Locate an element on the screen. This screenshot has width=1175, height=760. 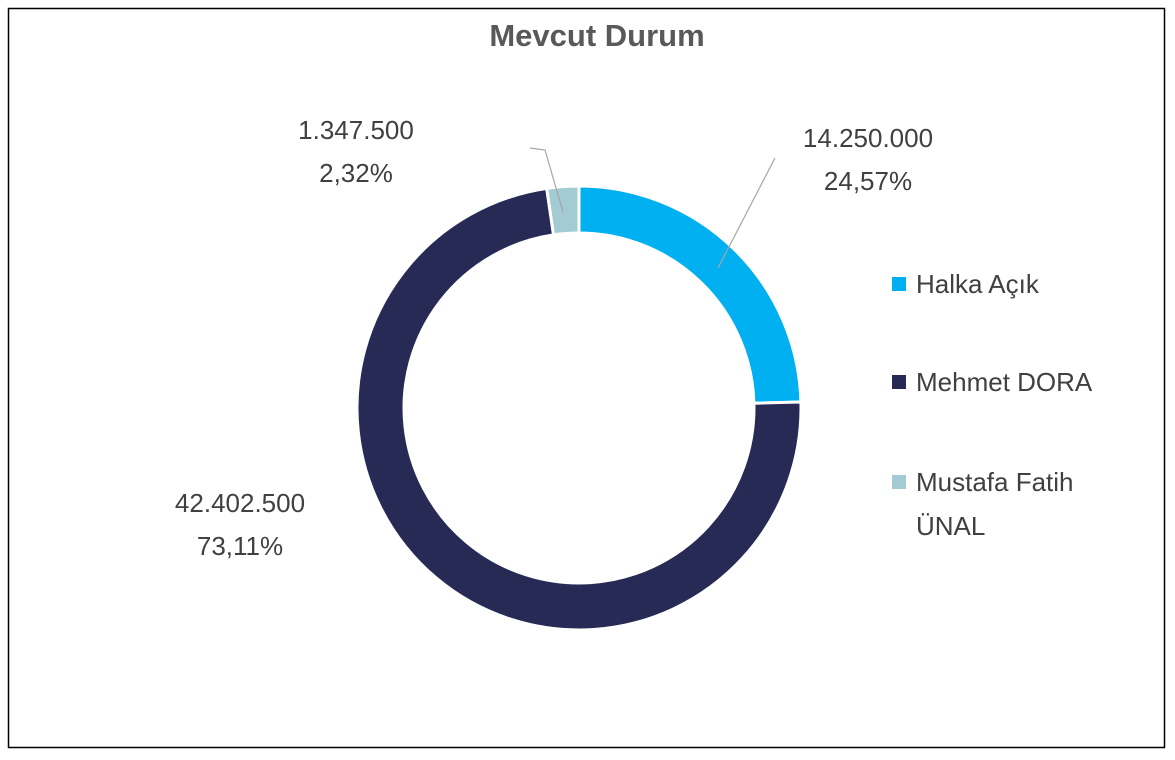
data-label-percent: 73,11% is located at coordinates (240, 546).